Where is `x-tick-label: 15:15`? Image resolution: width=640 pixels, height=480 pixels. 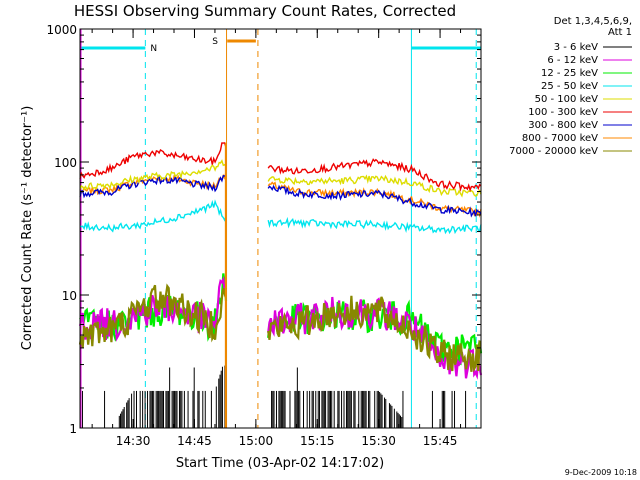 x-tick-label: 15:15 is located at coordinates (317, 441).